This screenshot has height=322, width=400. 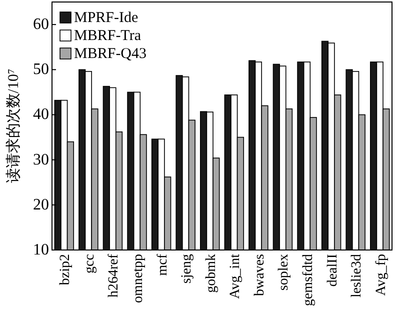 I want to click on y-tick-label: 30, so click(x=41, y=159).